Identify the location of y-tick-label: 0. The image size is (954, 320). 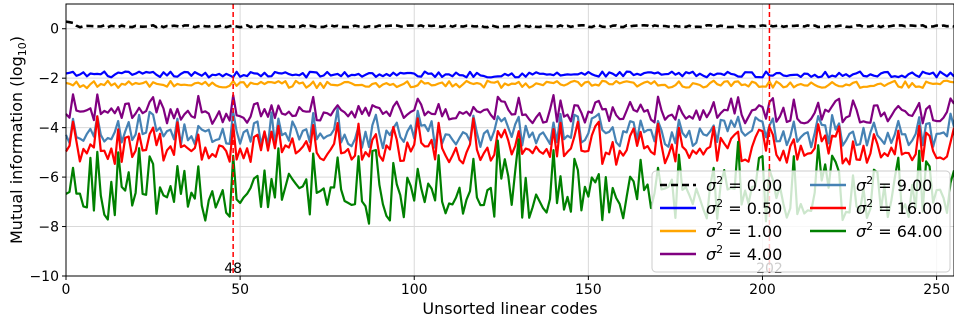
(54, 30).